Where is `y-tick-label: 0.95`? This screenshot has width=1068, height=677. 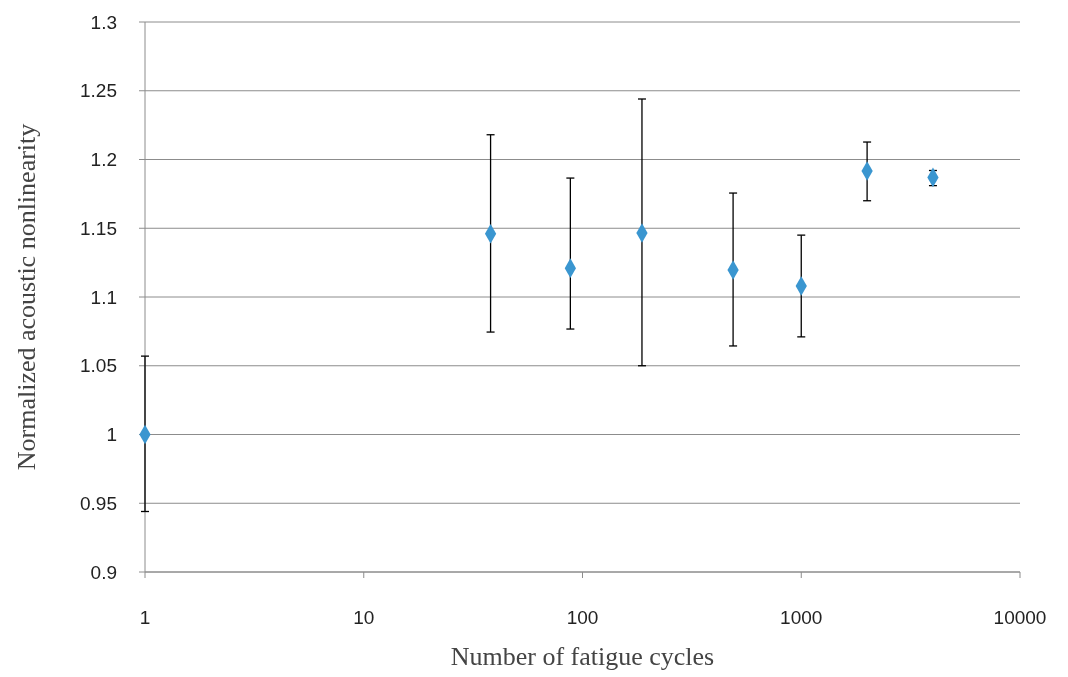
y-tick-label: 0.95 is located at coordinates (98, 503).